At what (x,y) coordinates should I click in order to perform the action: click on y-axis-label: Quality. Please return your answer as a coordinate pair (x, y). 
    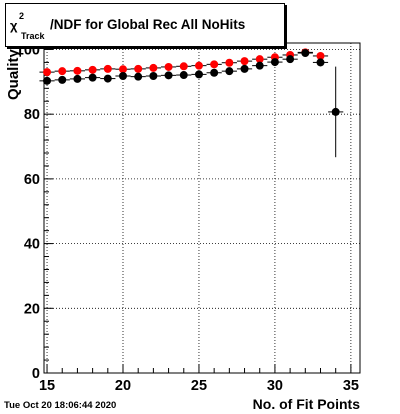
    Looking at the image, I should click on (13, 74).